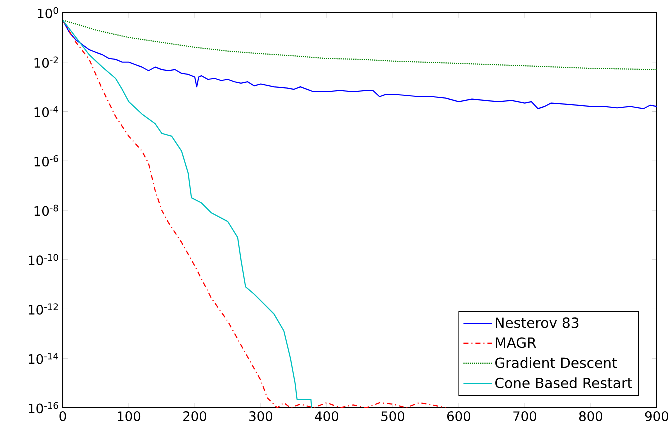  I want to click on y-tick-label: 10$^{-10}$, so click(43, 260).